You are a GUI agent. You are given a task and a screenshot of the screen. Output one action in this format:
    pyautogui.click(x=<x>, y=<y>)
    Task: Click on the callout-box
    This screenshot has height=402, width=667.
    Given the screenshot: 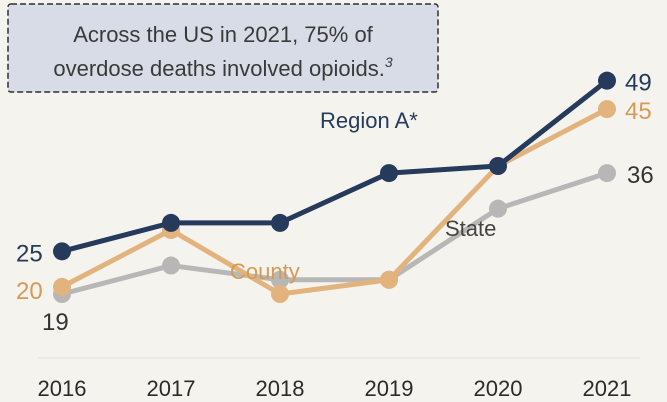 What is the action you would take?
    pyautogui.click(x=223, y=48)
    